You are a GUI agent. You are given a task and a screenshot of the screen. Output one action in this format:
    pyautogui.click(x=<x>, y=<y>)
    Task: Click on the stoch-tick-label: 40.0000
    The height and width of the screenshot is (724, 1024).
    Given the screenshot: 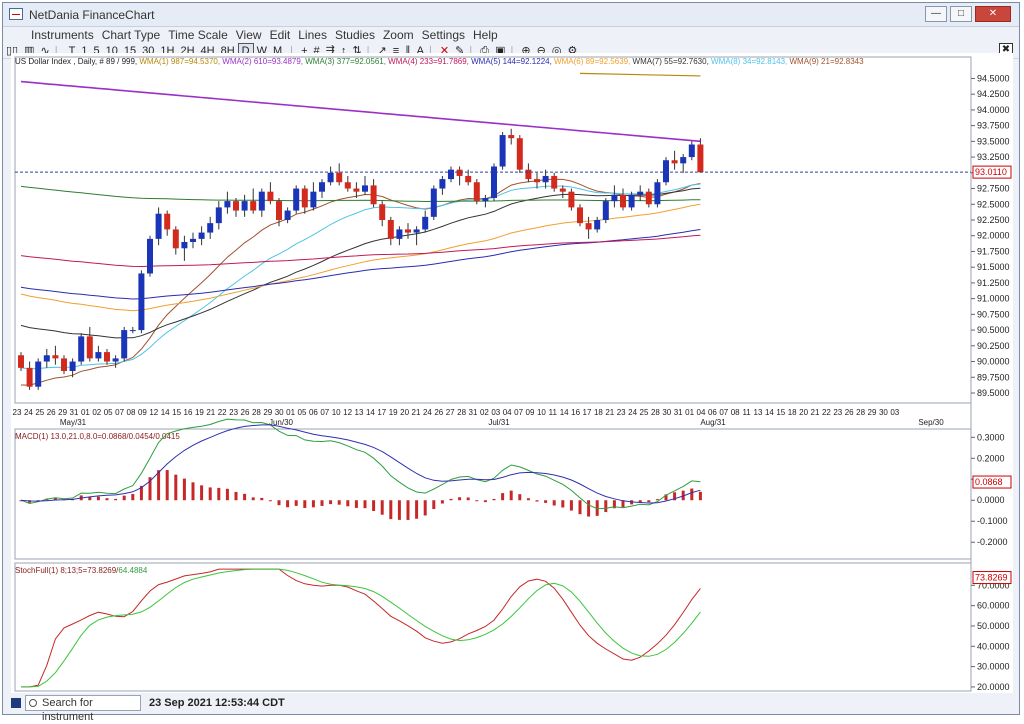 What is the action you would take?
    pyautogui.click(x=993, y=646)
    